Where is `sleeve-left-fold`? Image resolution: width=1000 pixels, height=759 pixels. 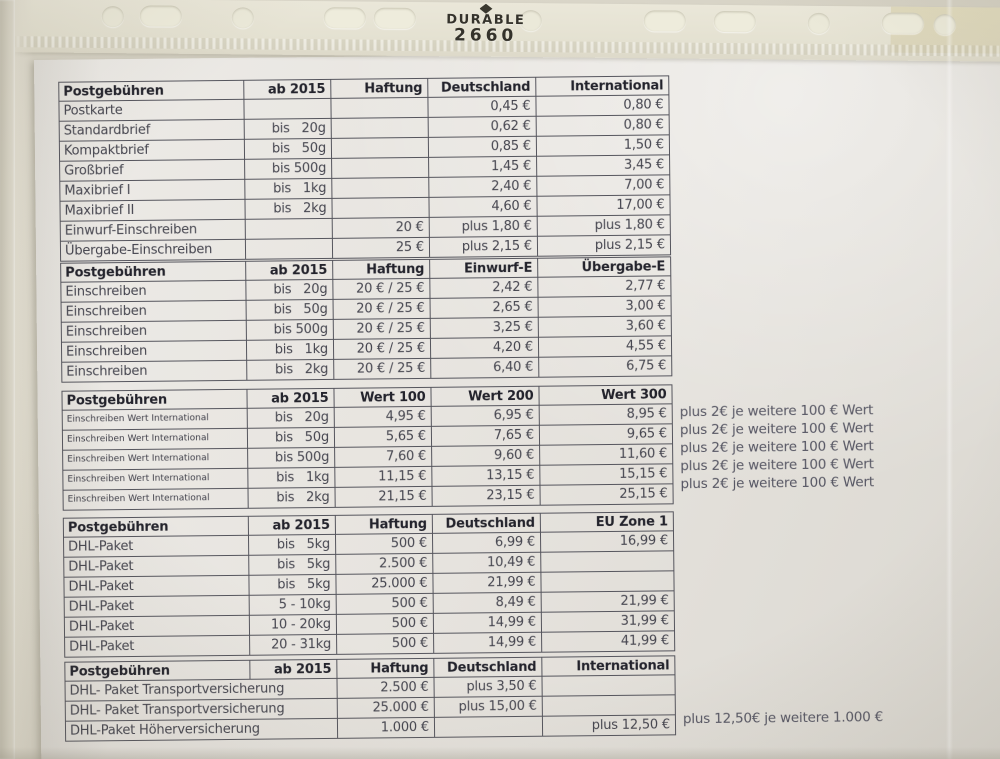
sleeve-left-fold is located at coordinates (24, 379).